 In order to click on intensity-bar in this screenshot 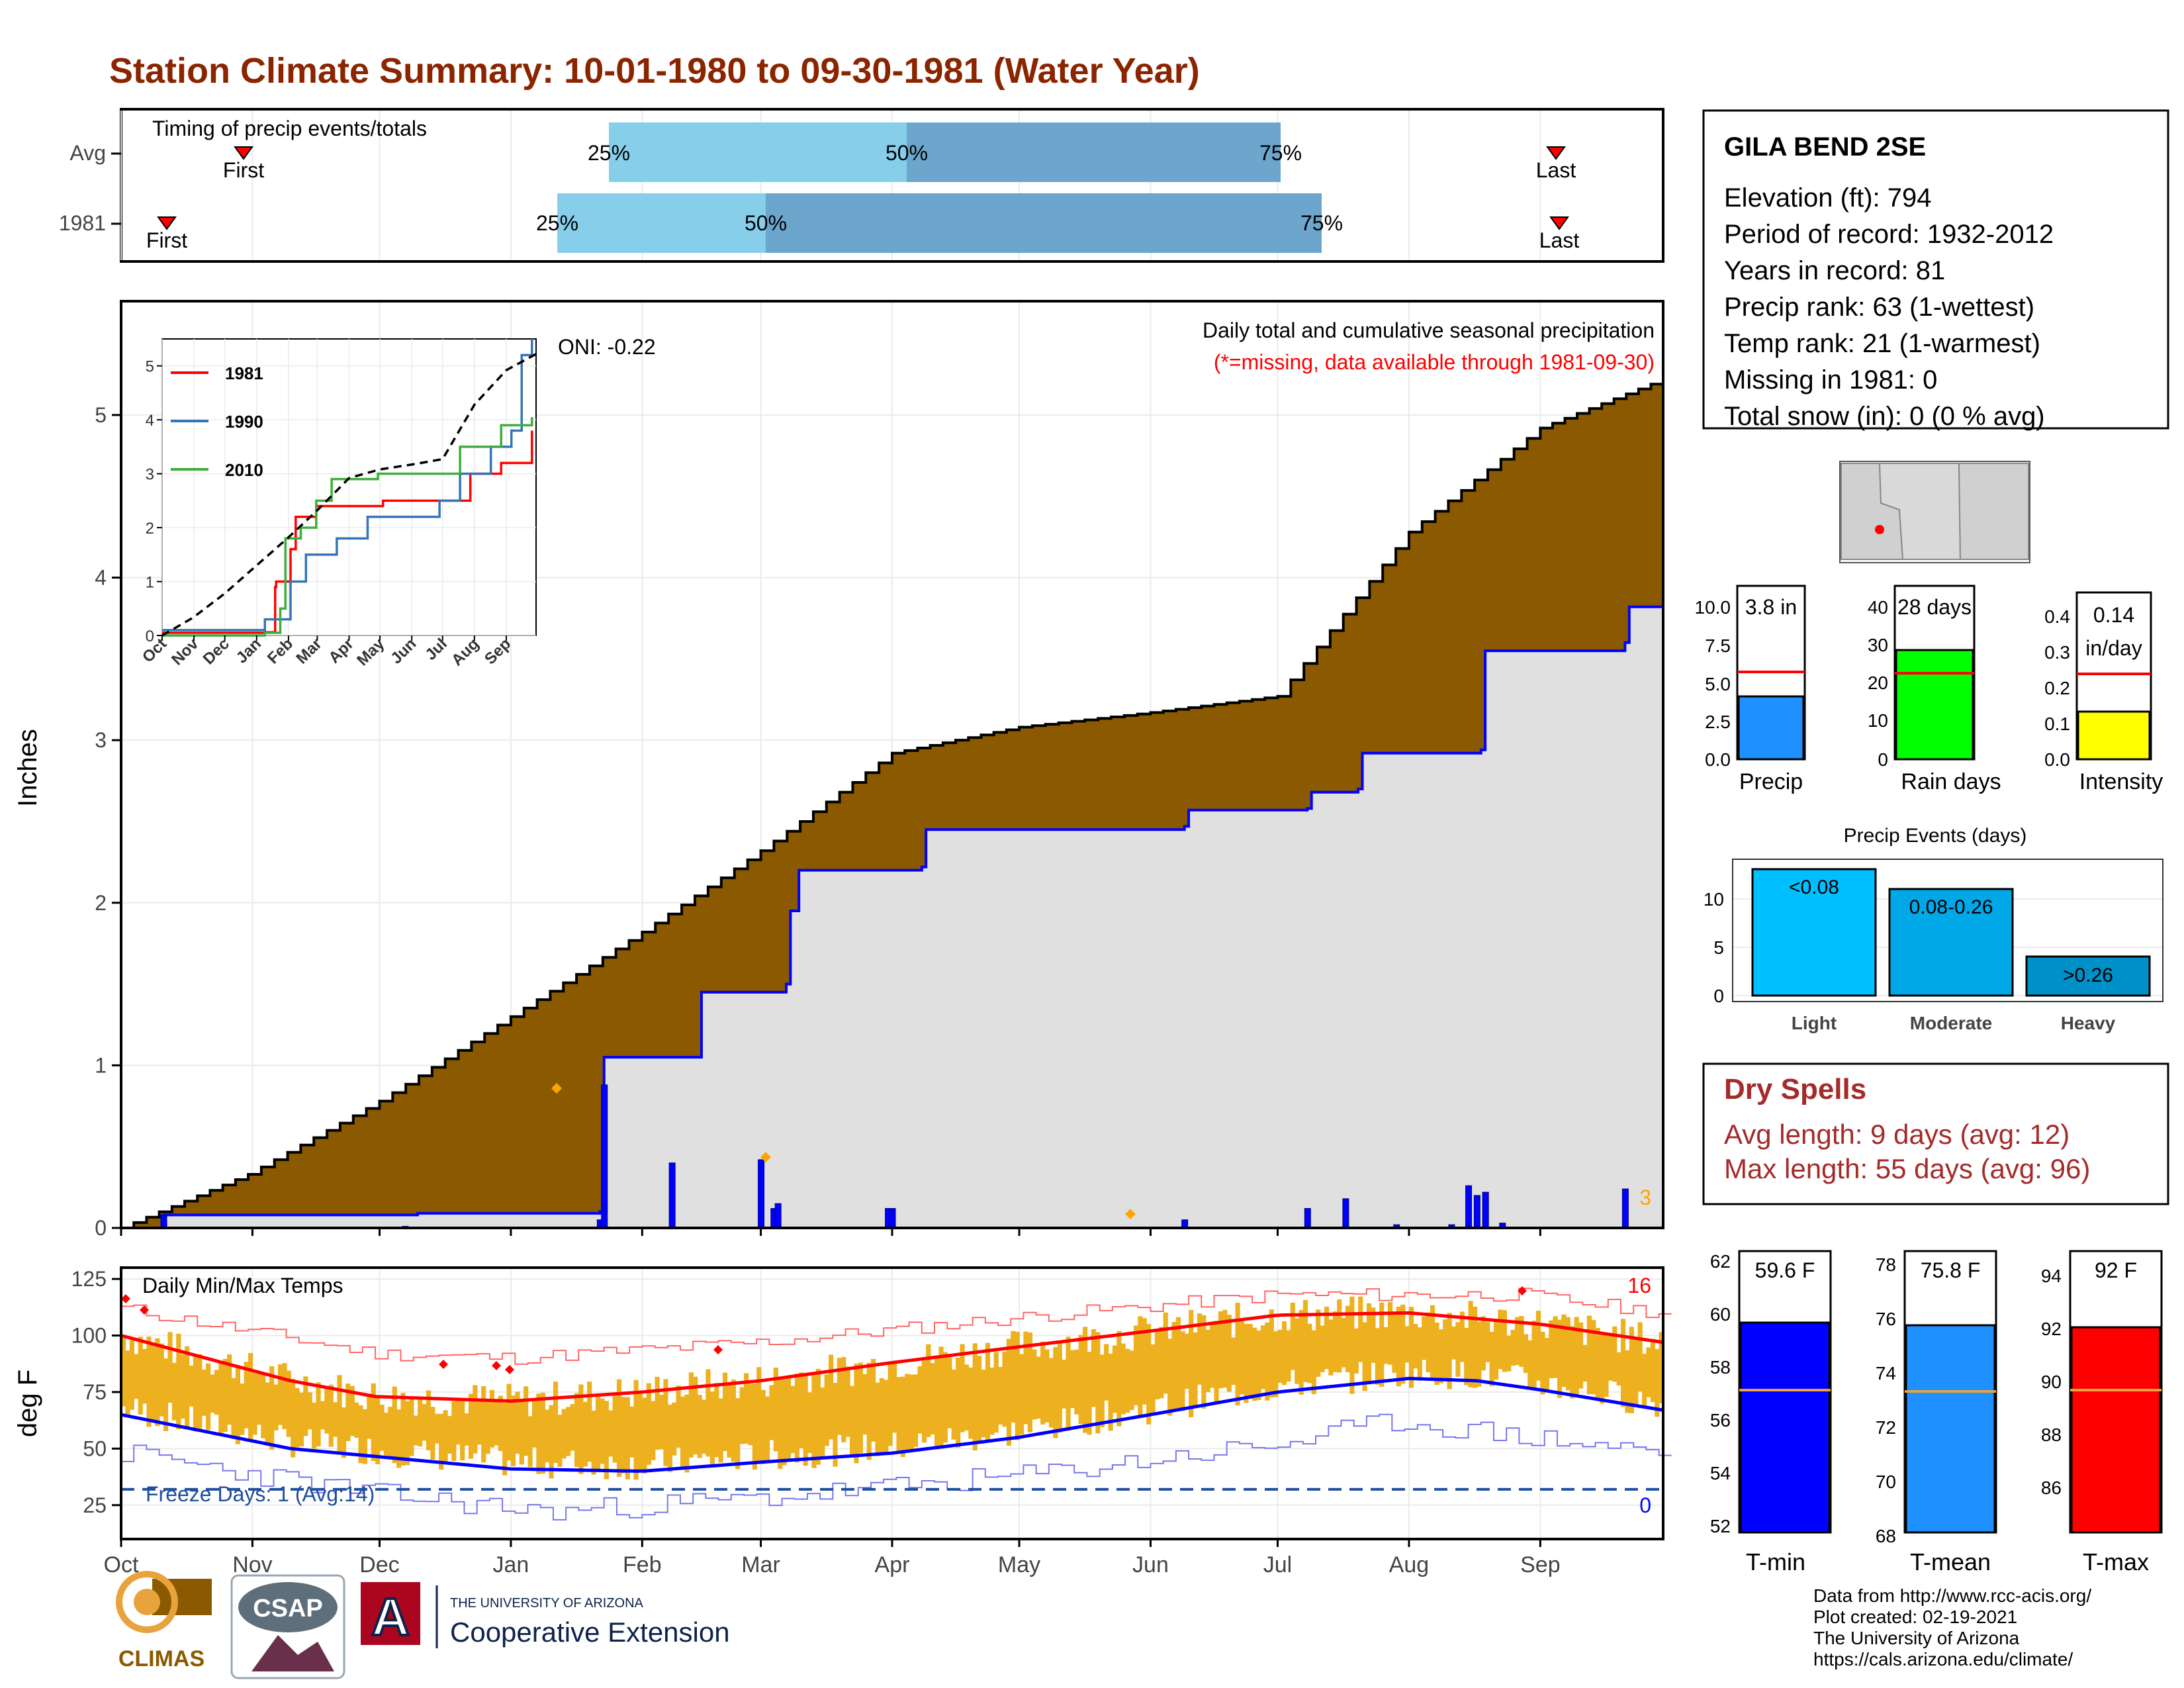, I will do `click(2114, 735)`.